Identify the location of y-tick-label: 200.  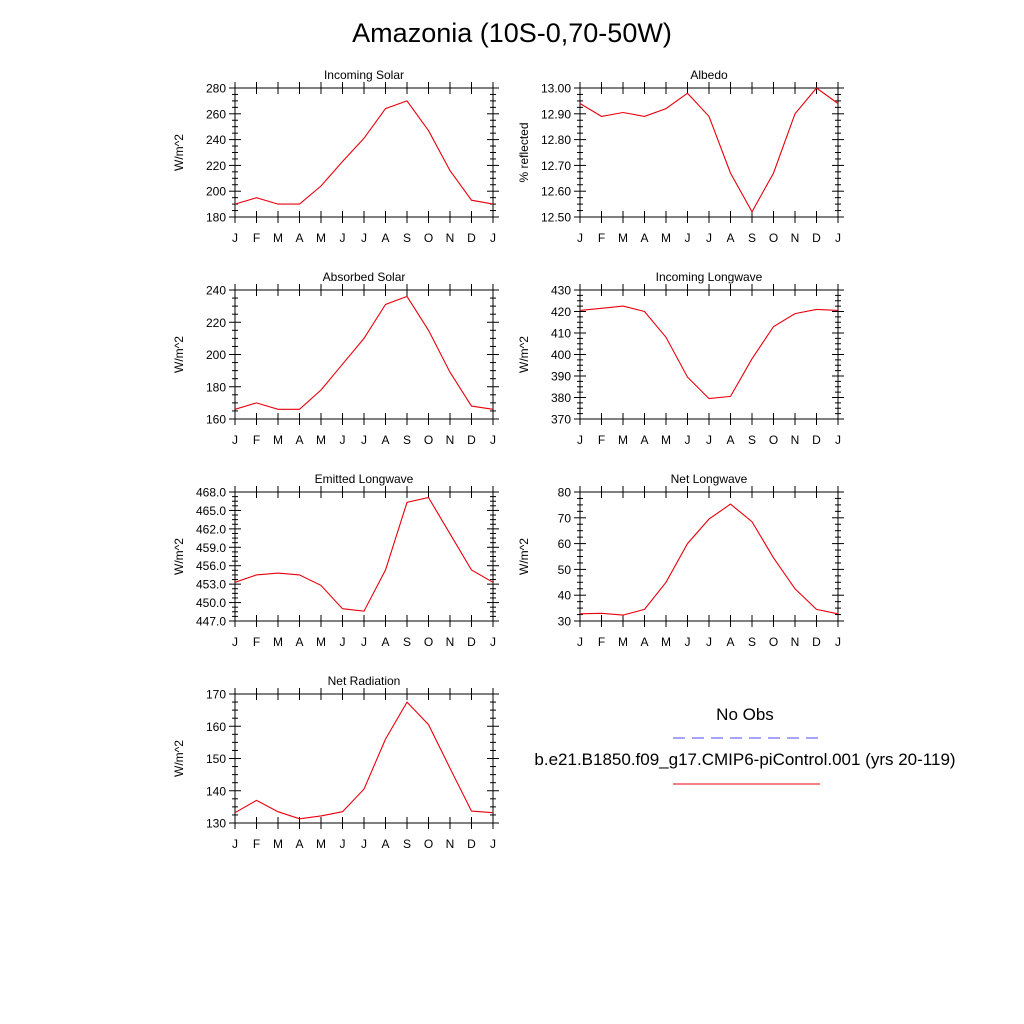
(216, 192).